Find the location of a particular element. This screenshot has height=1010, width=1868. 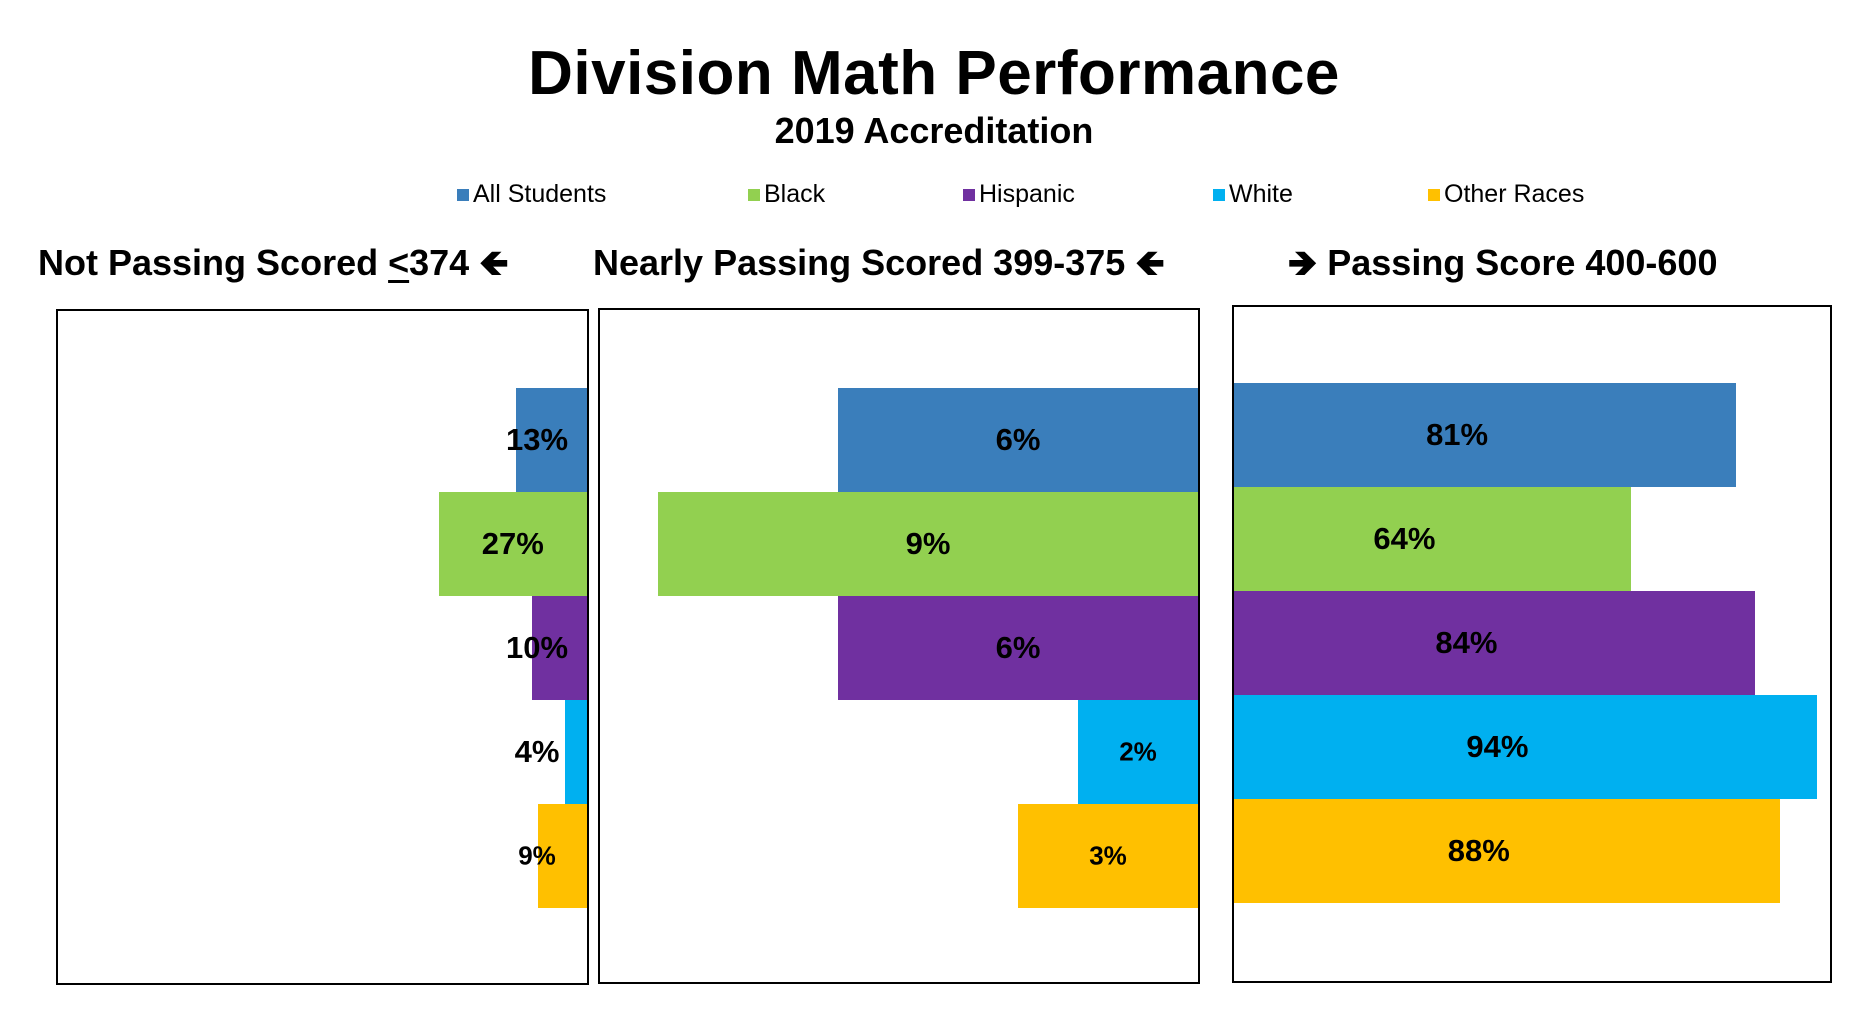

bar-value-label: 81% is located at coordinates (1457, 434).